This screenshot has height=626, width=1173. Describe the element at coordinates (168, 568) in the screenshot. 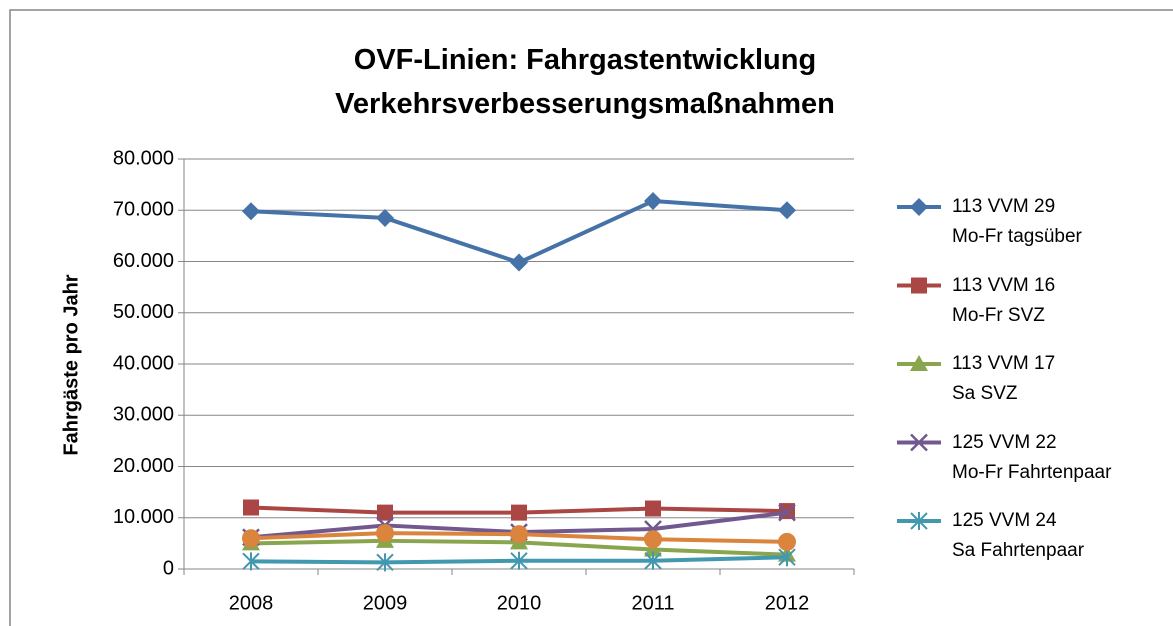

I see `y-tick-label: 0` at that location.